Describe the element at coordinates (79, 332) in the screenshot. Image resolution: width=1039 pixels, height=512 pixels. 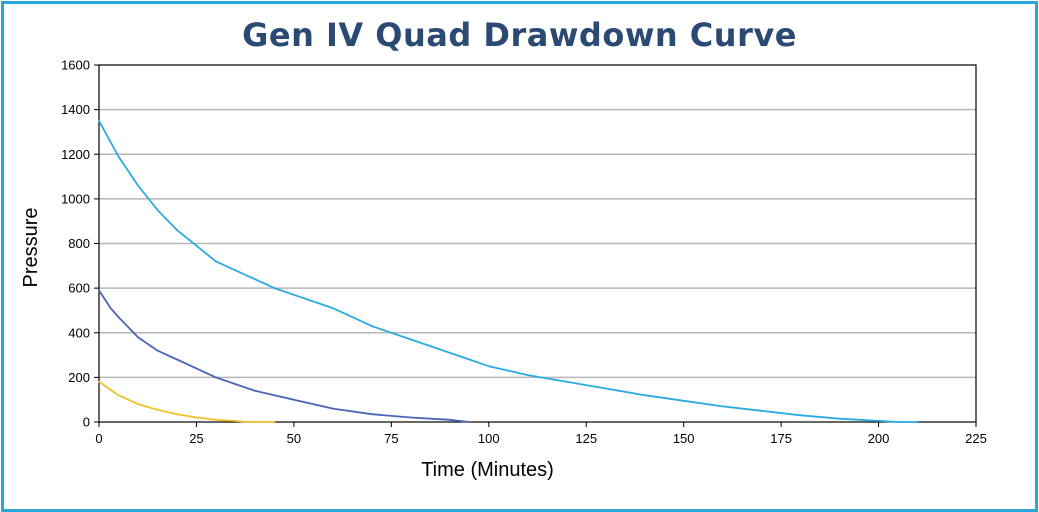
I see `y-tick-label: 400` at that location.